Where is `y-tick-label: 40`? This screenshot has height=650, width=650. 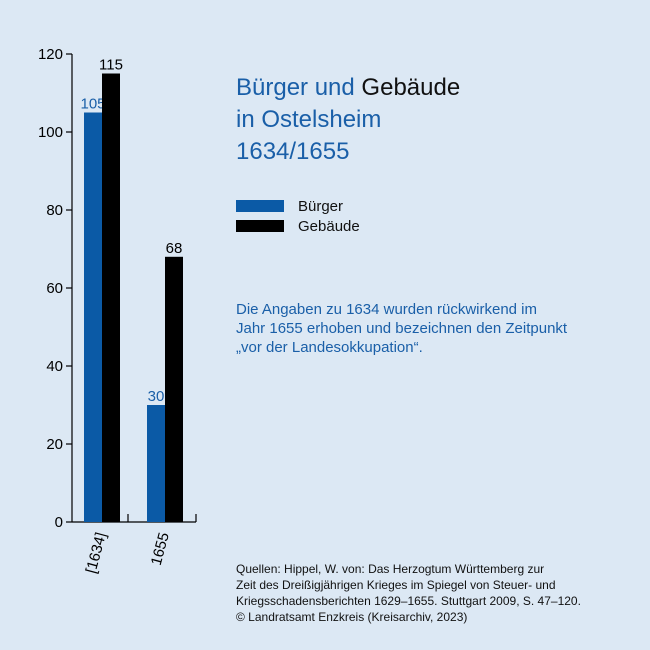 y-tick-label: 40 is located at coordinates (54, 366).